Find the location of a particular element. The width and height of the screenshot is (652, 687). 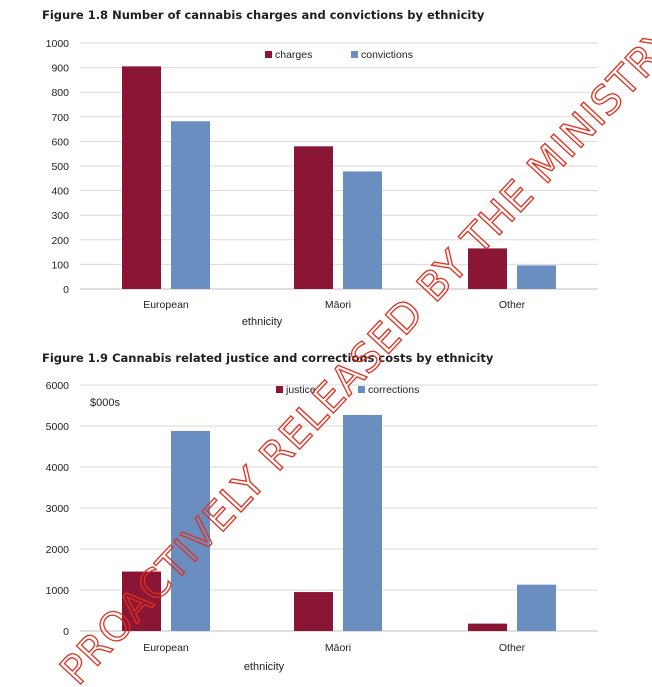

y-tick-label: 700 is located at coordinates (60, 118).